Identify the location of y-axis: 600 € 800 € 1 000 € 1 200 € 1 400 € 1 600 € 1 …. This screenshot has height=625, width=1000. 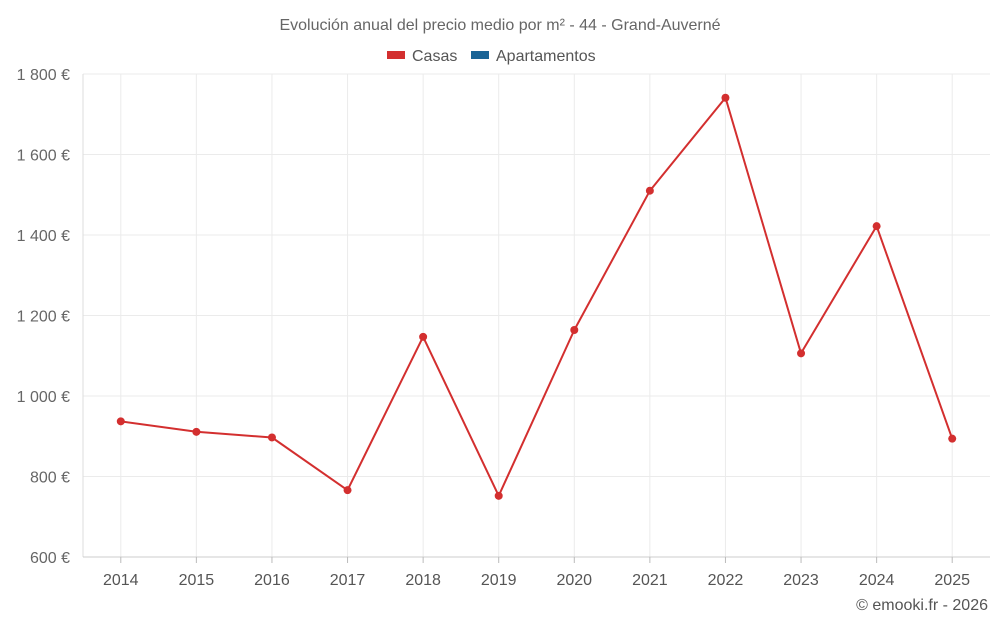
(43, 317).